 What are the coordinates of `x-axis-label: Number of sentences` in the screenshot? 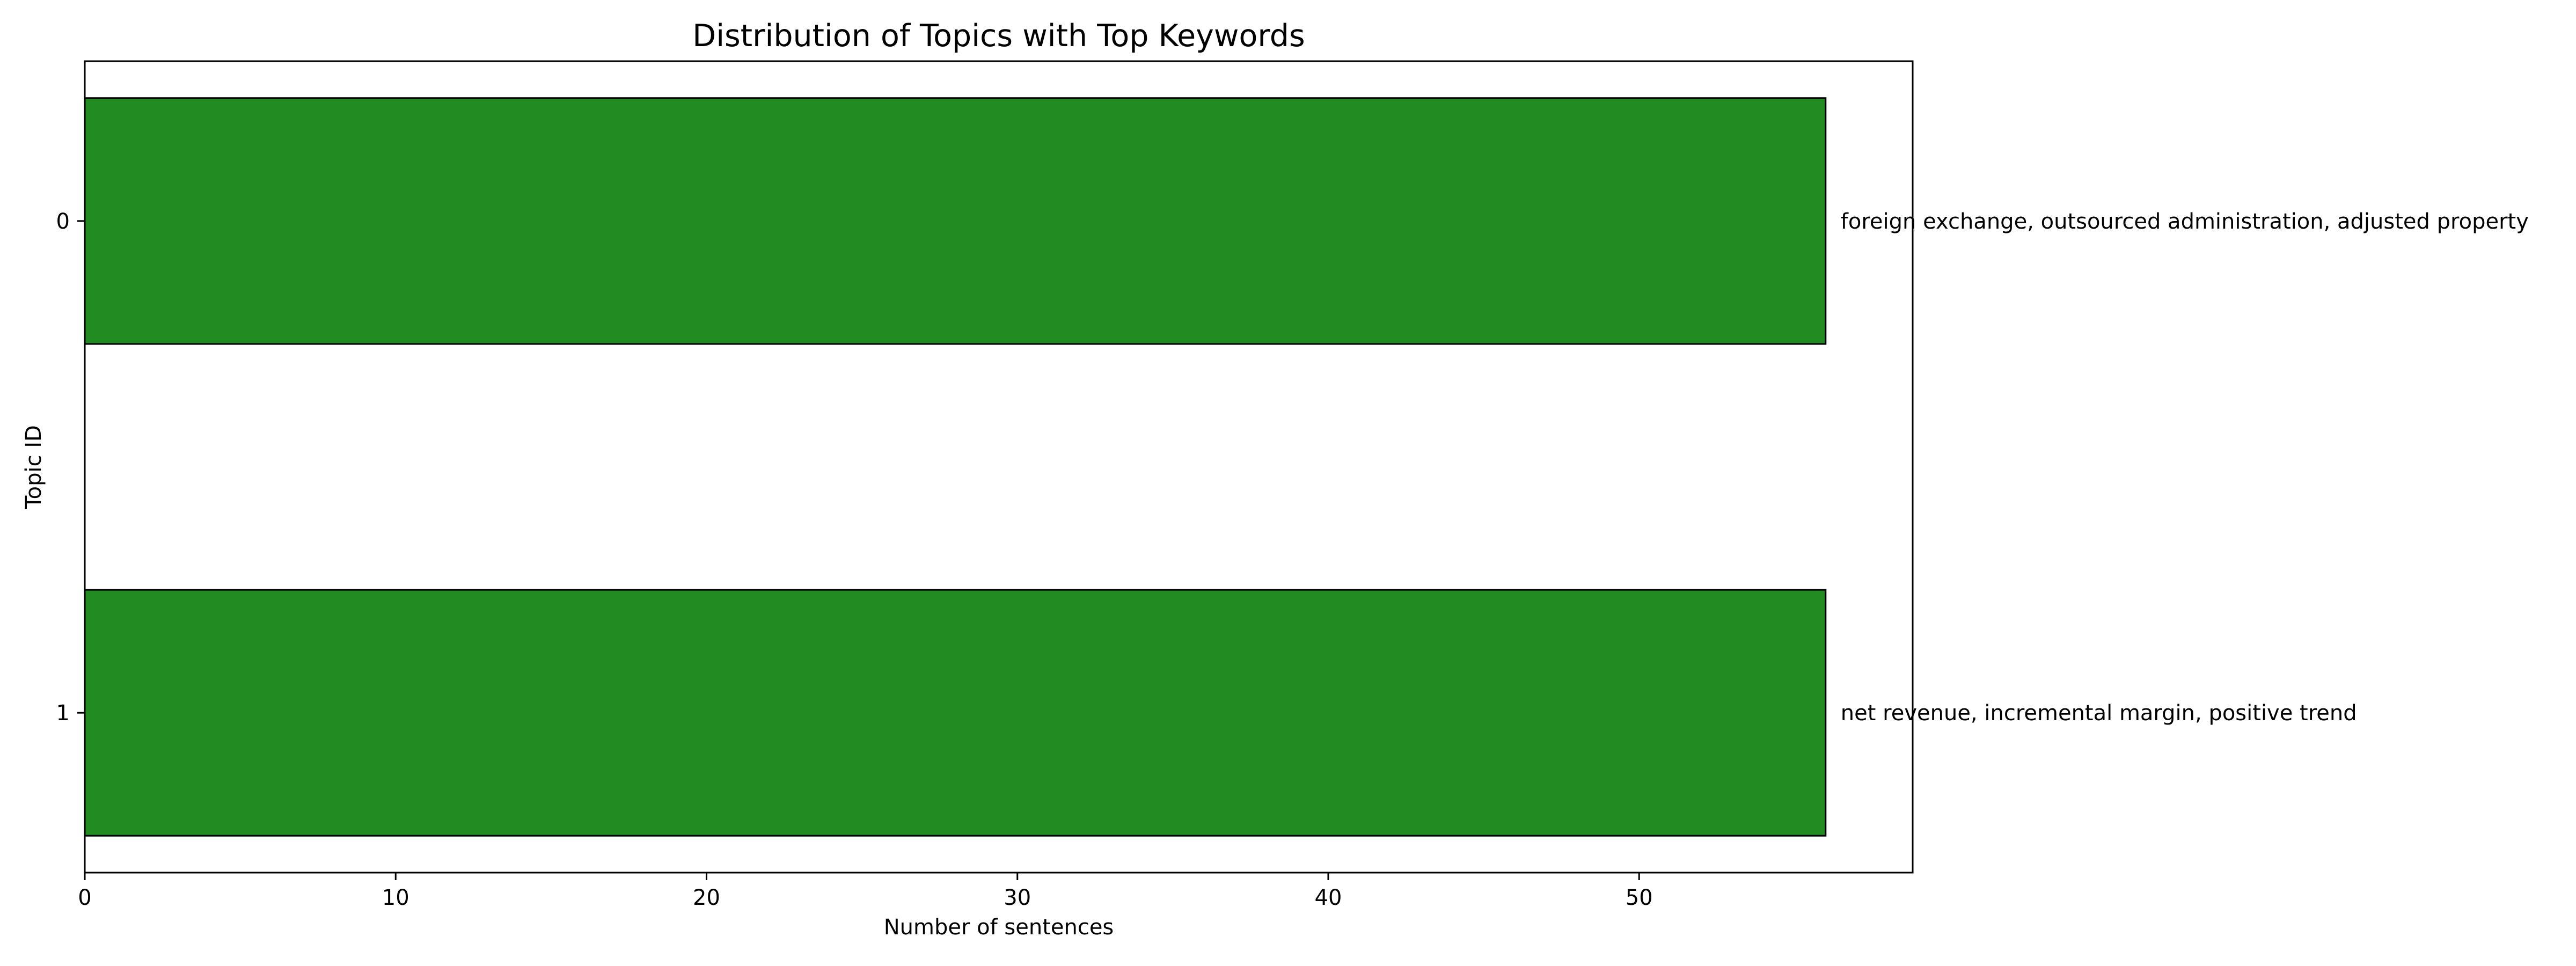 It's located at (999, 927).